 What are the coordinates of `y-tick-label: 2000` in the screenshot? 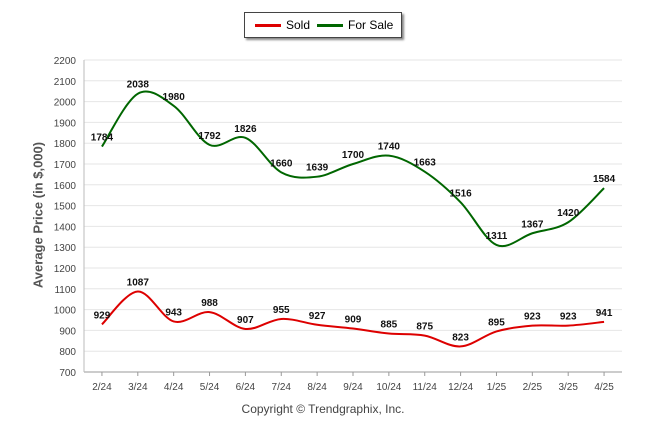 It's located at (65, 103).